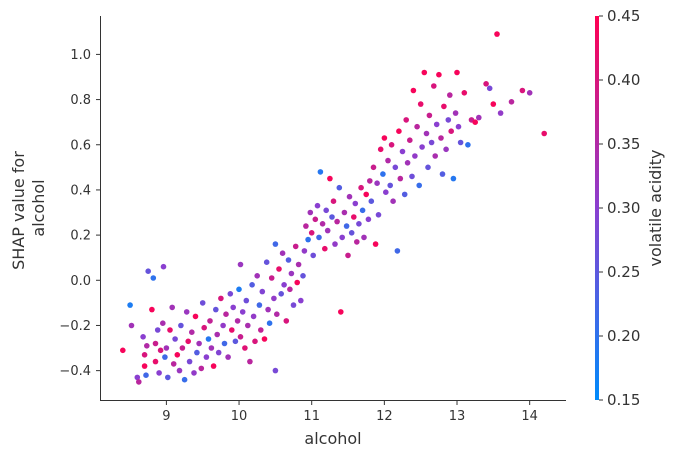 Image resolution: width=676 pixels, height=459 pixels. Describe the element at coordinates (80, 100) in the screenshot. I see `y-tick-label: 0.8` at that location.